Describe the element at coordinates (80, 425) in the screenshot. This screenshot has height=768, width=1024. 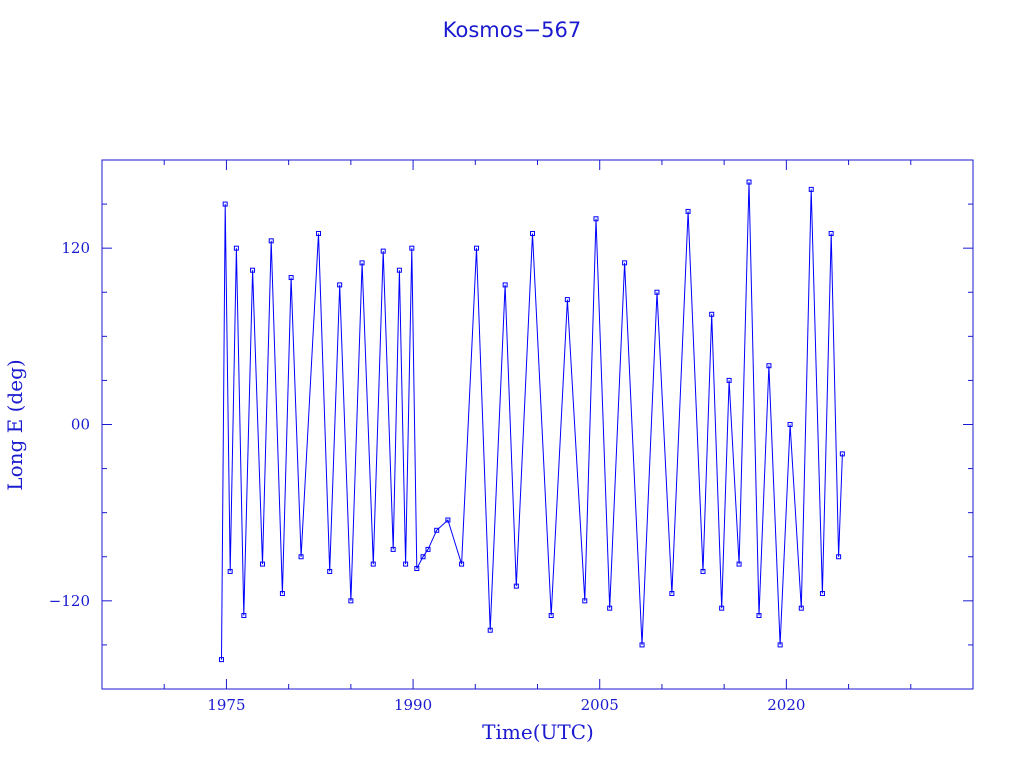
I see `y-tick-label: 00` at that location.